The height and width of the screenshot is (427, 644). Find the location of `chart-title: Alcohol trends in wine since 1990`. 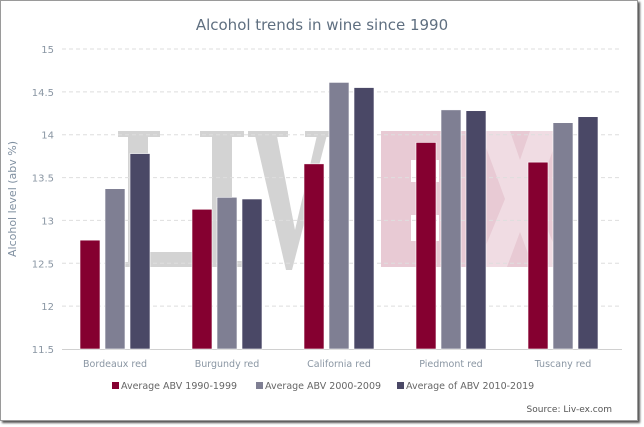

chart-title: Alcohol trends in wine since 1990 is located at coordinates (322, 25).